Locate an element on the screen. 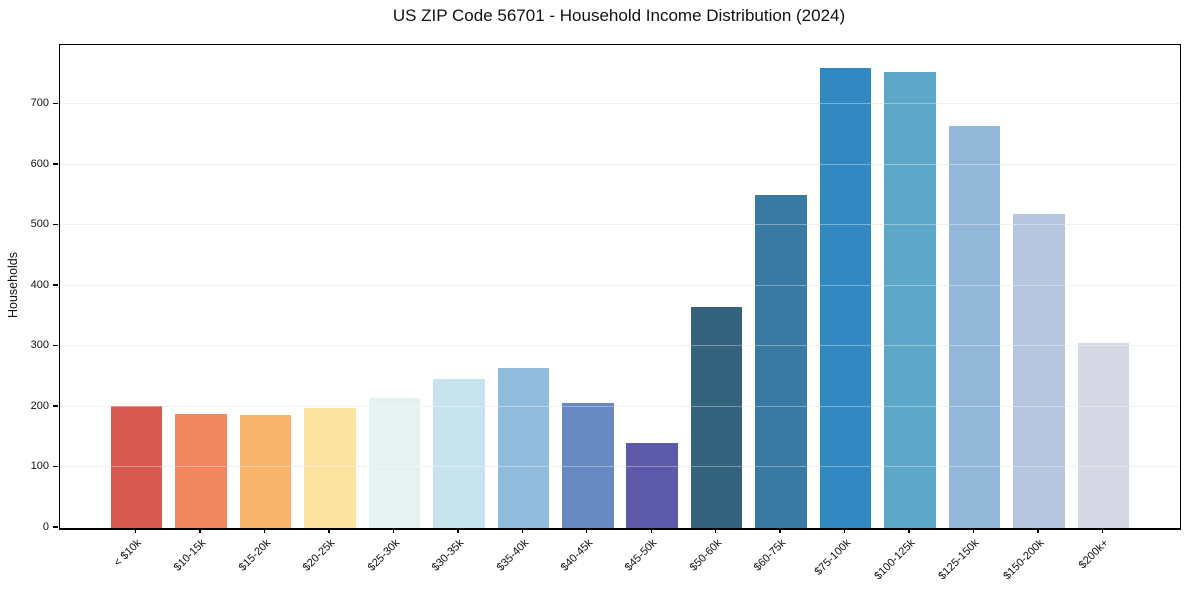 The image size is (1189, 590). y-tick-label: 100 is located at coordinates (39, 466).